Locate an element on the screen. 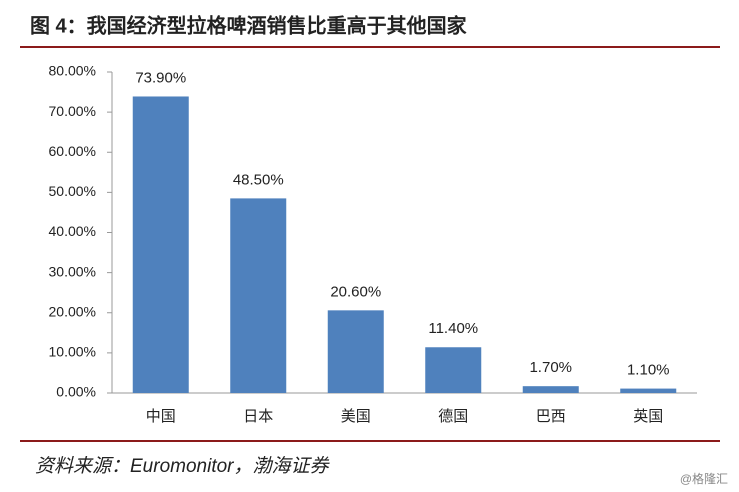  x-tick-label: 英国 is located at coordinates (648, 416).